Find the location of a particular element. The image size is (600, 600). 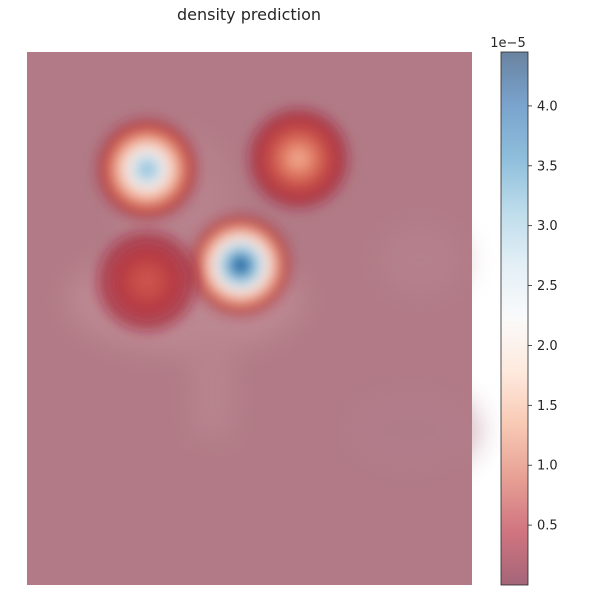

colorbar-tick-label: 3.0 is located at coordinates (547, 226).